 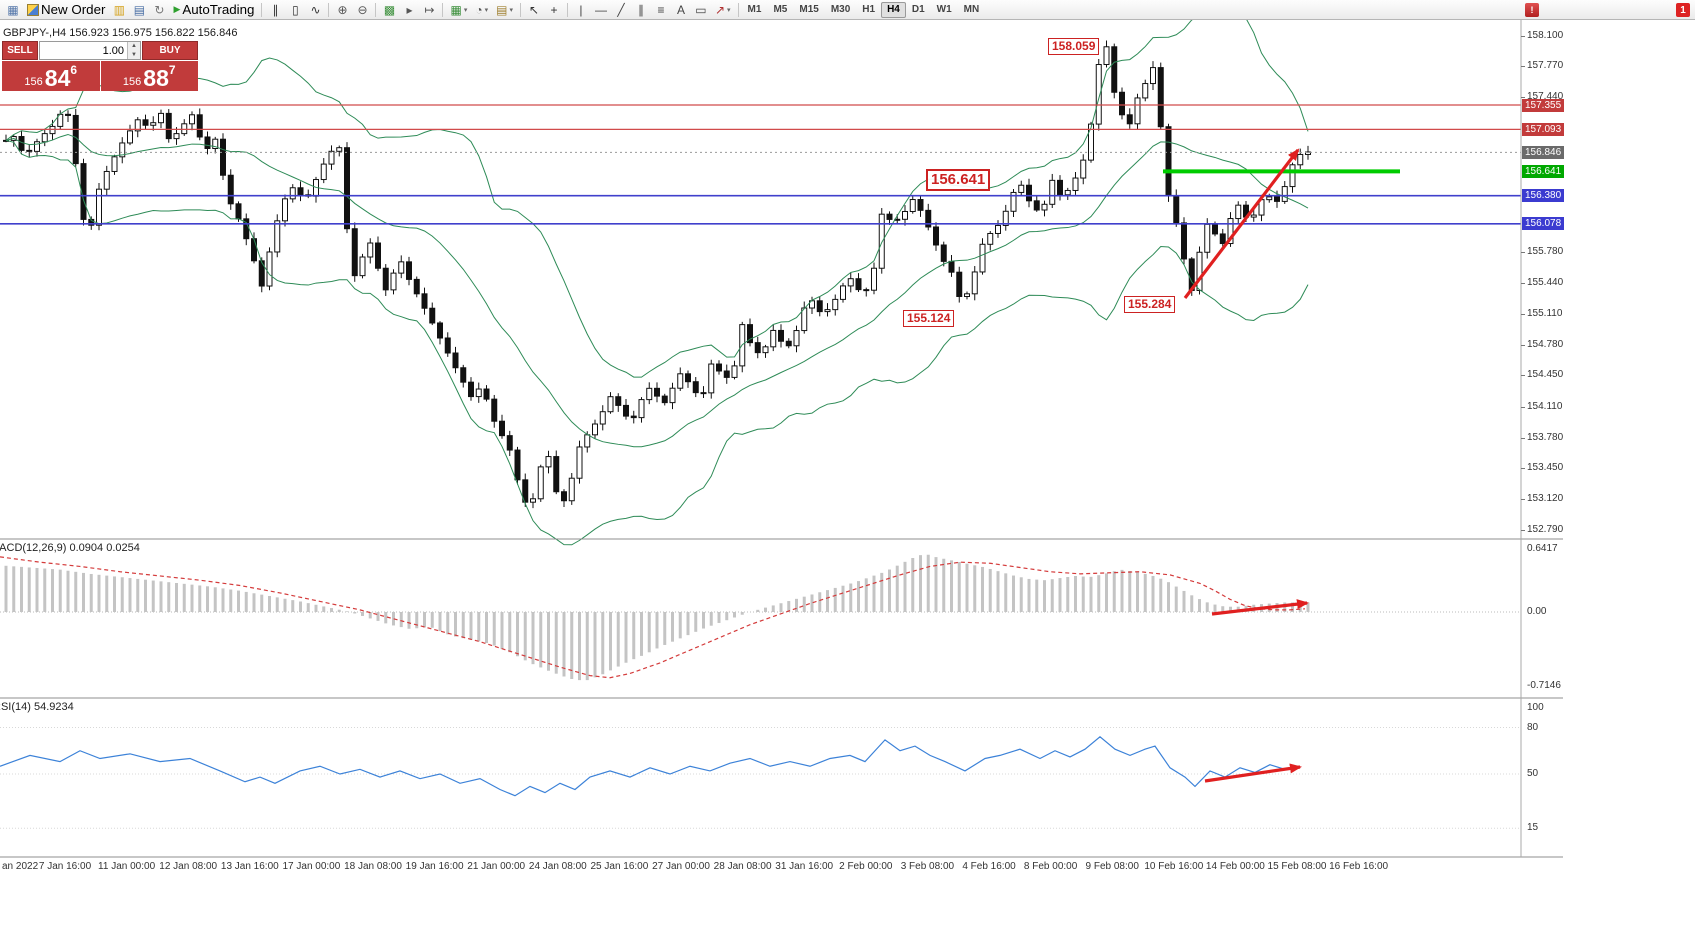 What do you see at coordinates (1074, 46) in the screenshot?
I see `price-annotation-158.059: 158.059` at bounding box center [1074, 46].